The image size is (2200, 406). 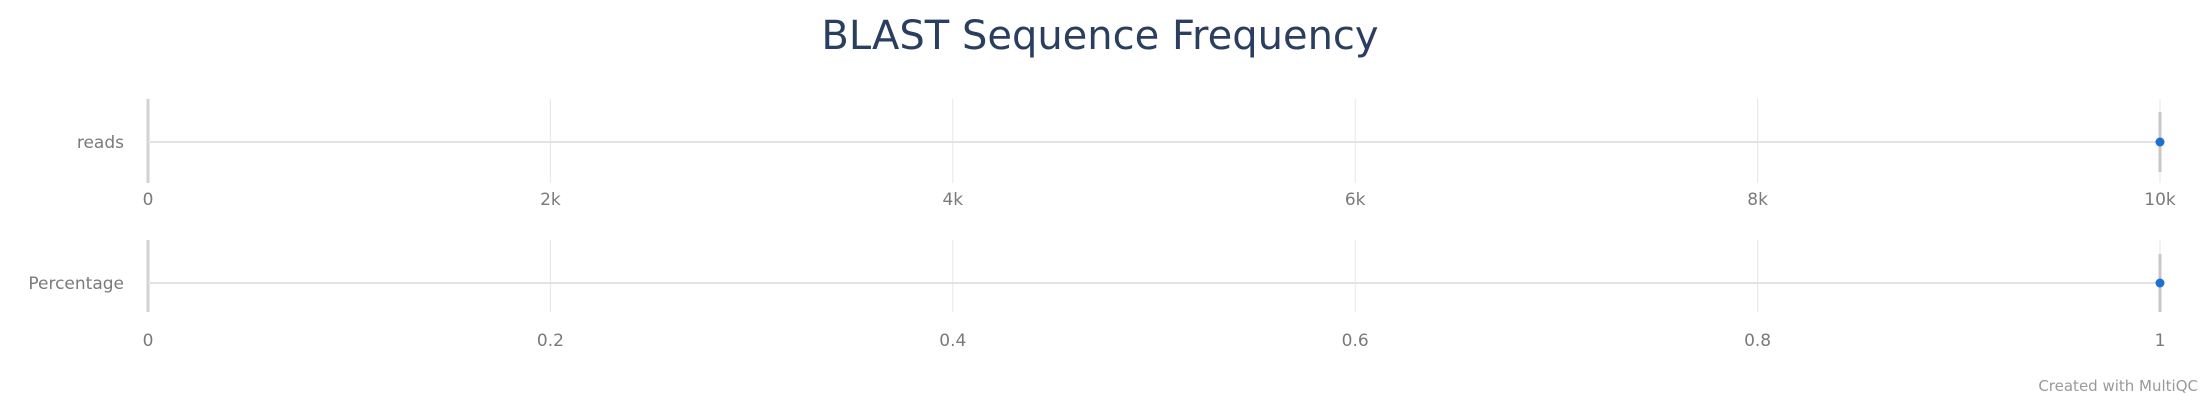 I want to click on tick-label-reads-0: 0, so click(x=148, y=200).